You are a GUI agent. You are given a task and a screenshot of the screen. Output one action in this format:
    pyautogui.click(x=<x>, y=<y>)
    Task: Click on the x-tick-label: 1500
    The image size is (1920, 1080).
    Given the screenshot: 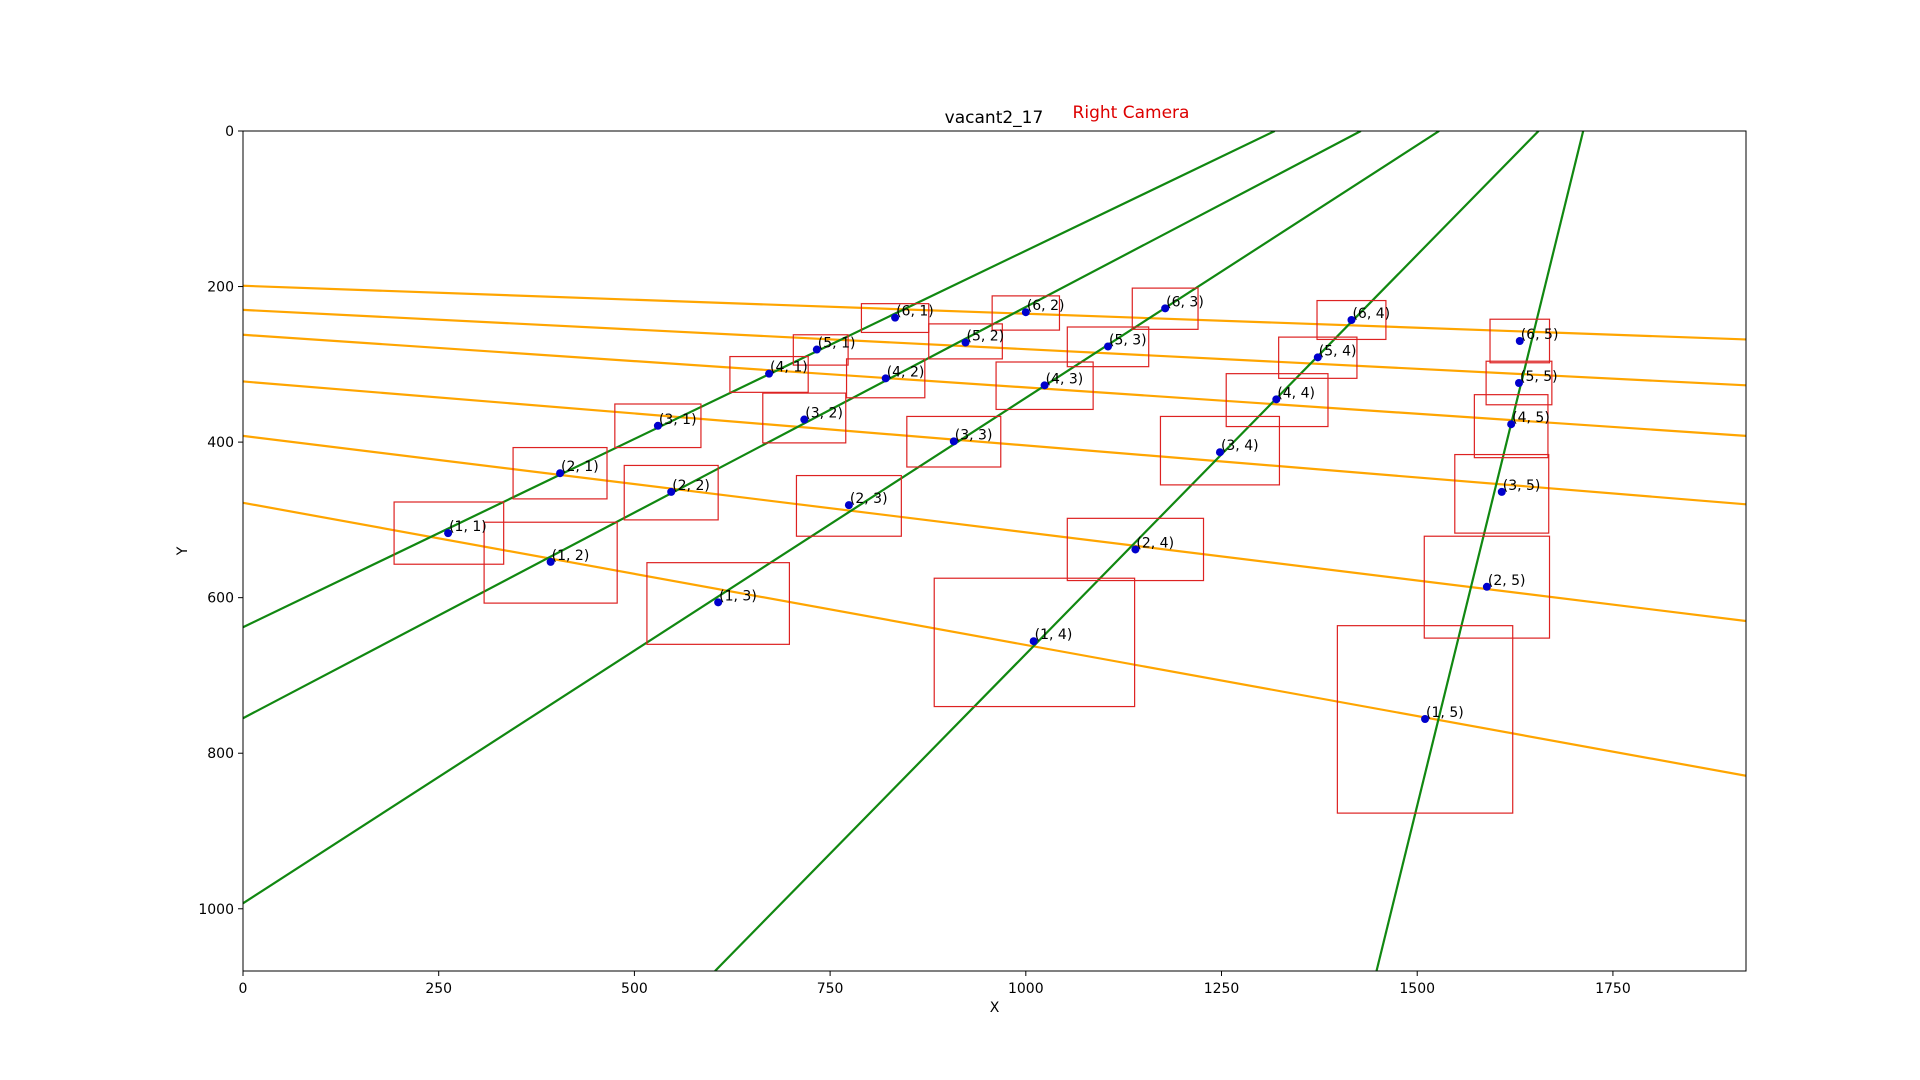 What is the action you would take?
    pyautogui.click(x=1417, y=989)
    